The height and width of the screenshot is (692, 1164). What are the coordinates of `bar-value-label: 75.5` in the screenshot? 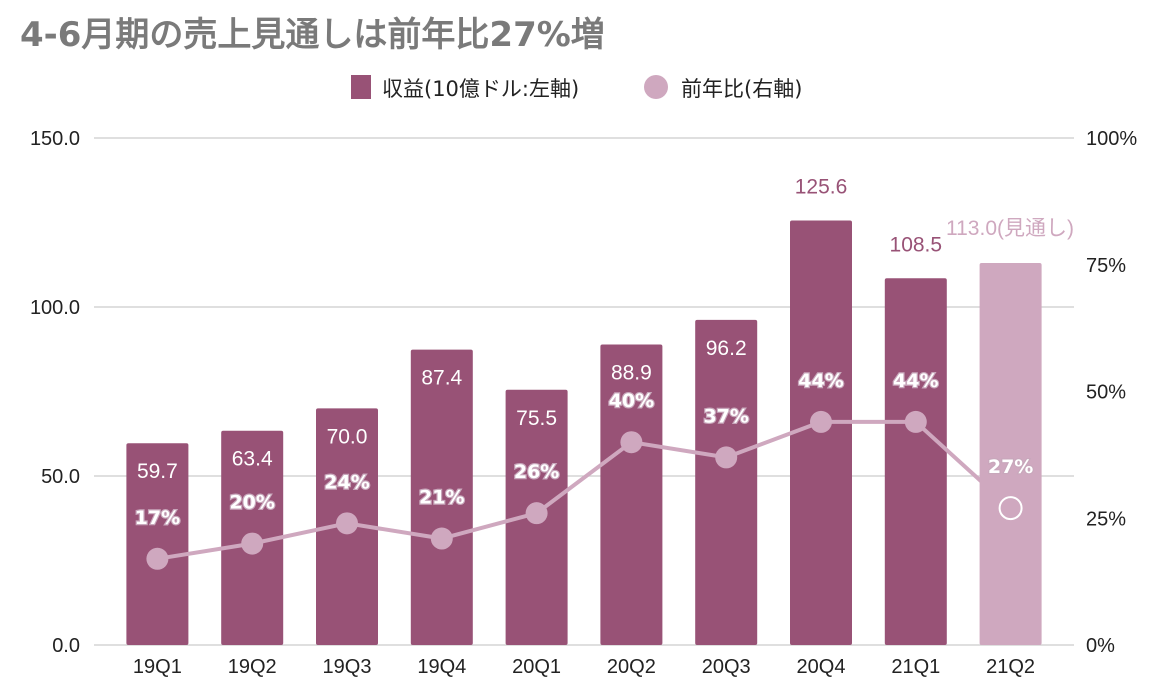 It's located at (536, 418).